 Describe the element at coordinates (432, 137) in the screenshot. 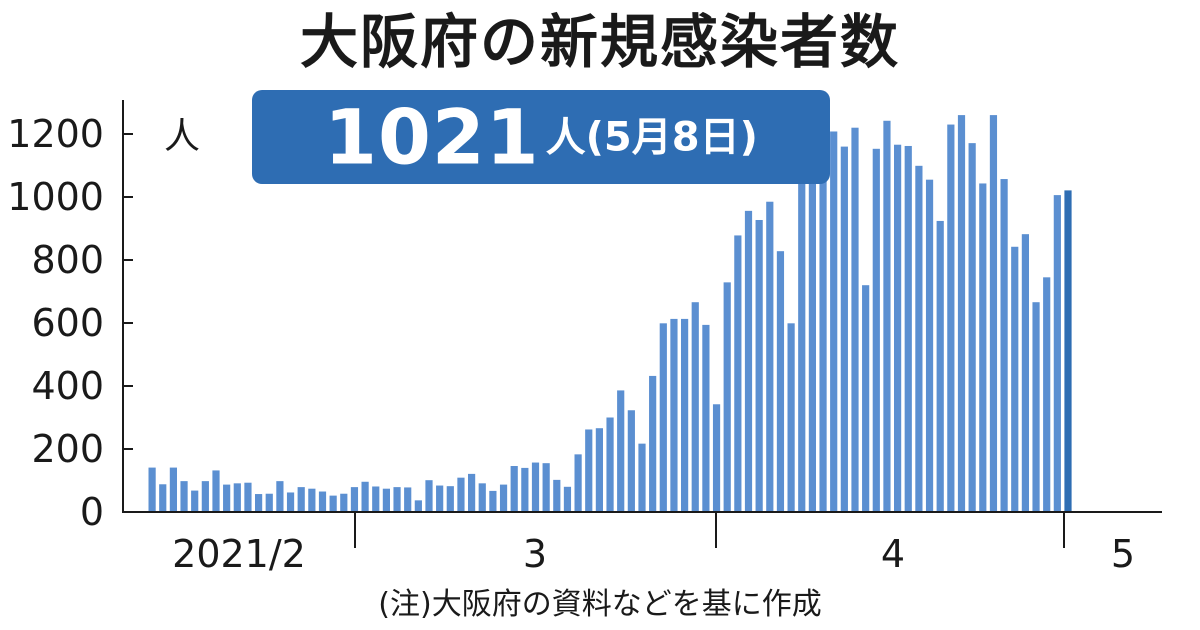

I see `callout-value: 1021` at that location.